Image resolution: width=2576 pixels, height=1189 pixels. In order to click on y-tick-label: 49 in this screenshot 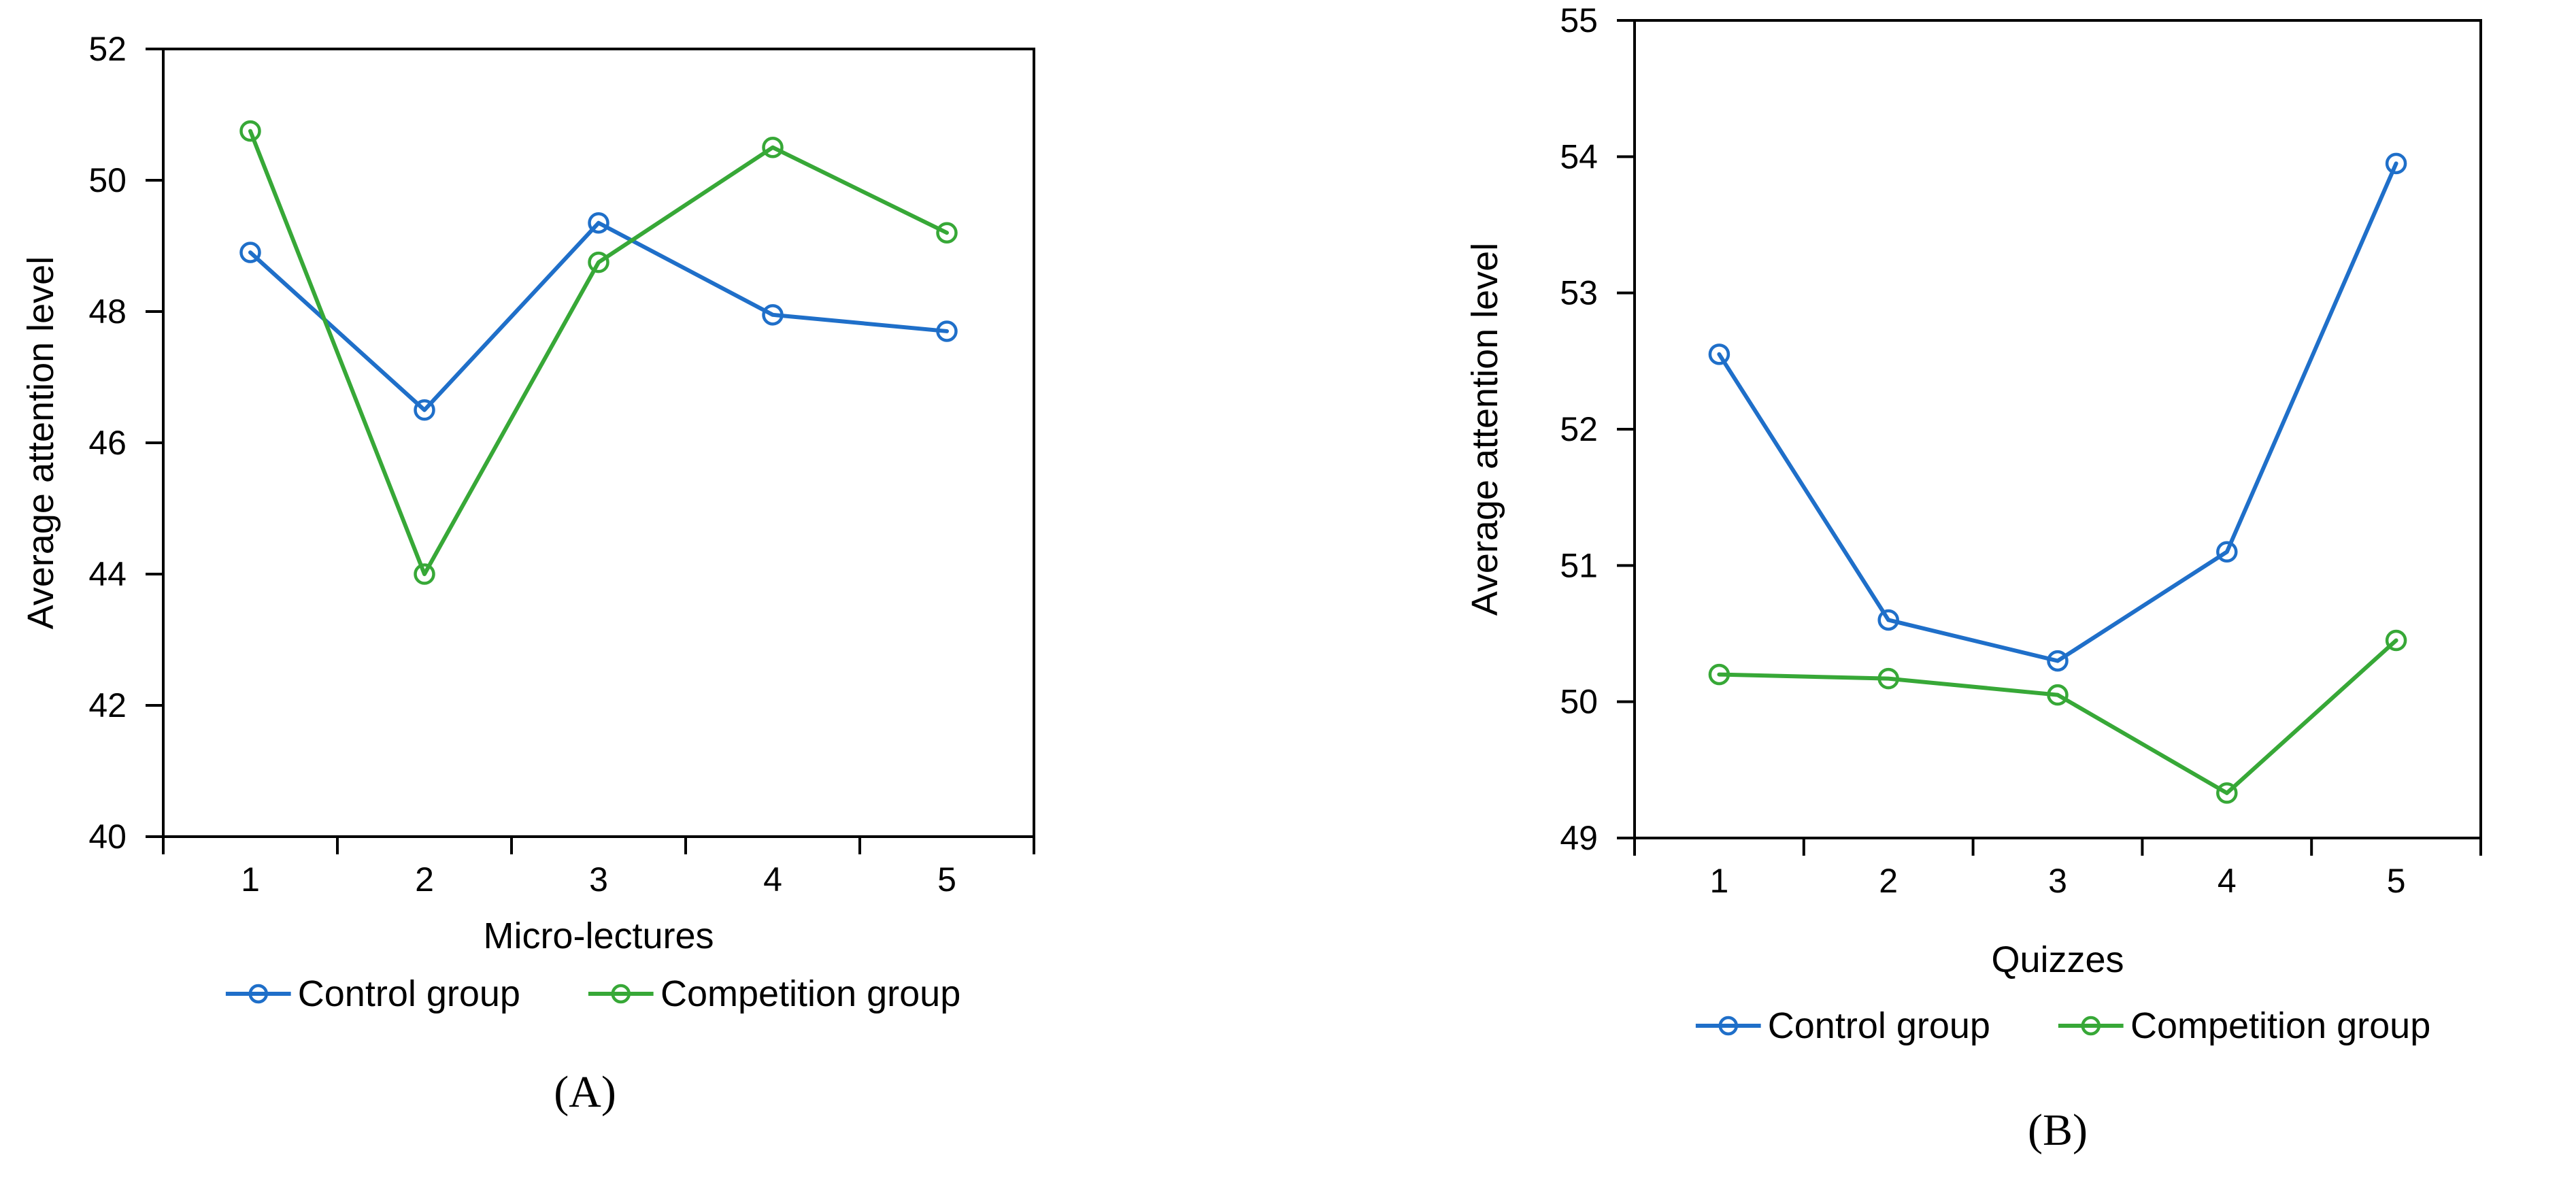, I will do `click(1579, 838)`.